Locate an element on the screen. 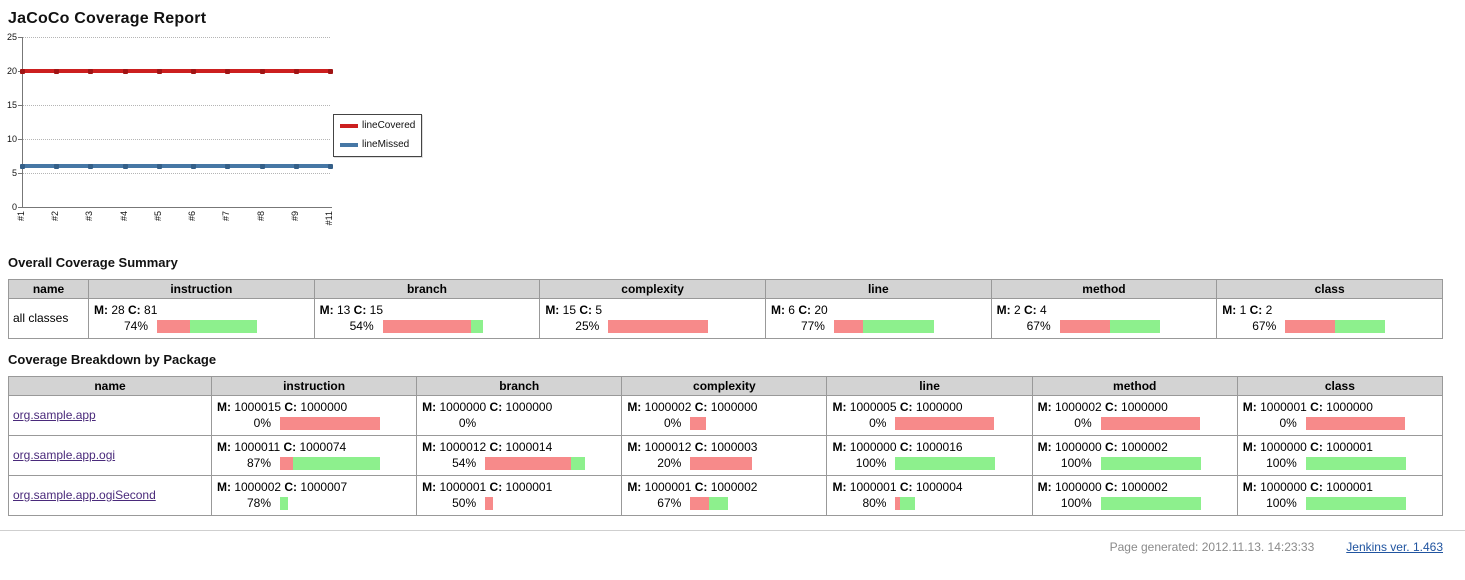  method-cell: M: 1000002 C: 1000000 0% is located at coordinates (1134, 415).